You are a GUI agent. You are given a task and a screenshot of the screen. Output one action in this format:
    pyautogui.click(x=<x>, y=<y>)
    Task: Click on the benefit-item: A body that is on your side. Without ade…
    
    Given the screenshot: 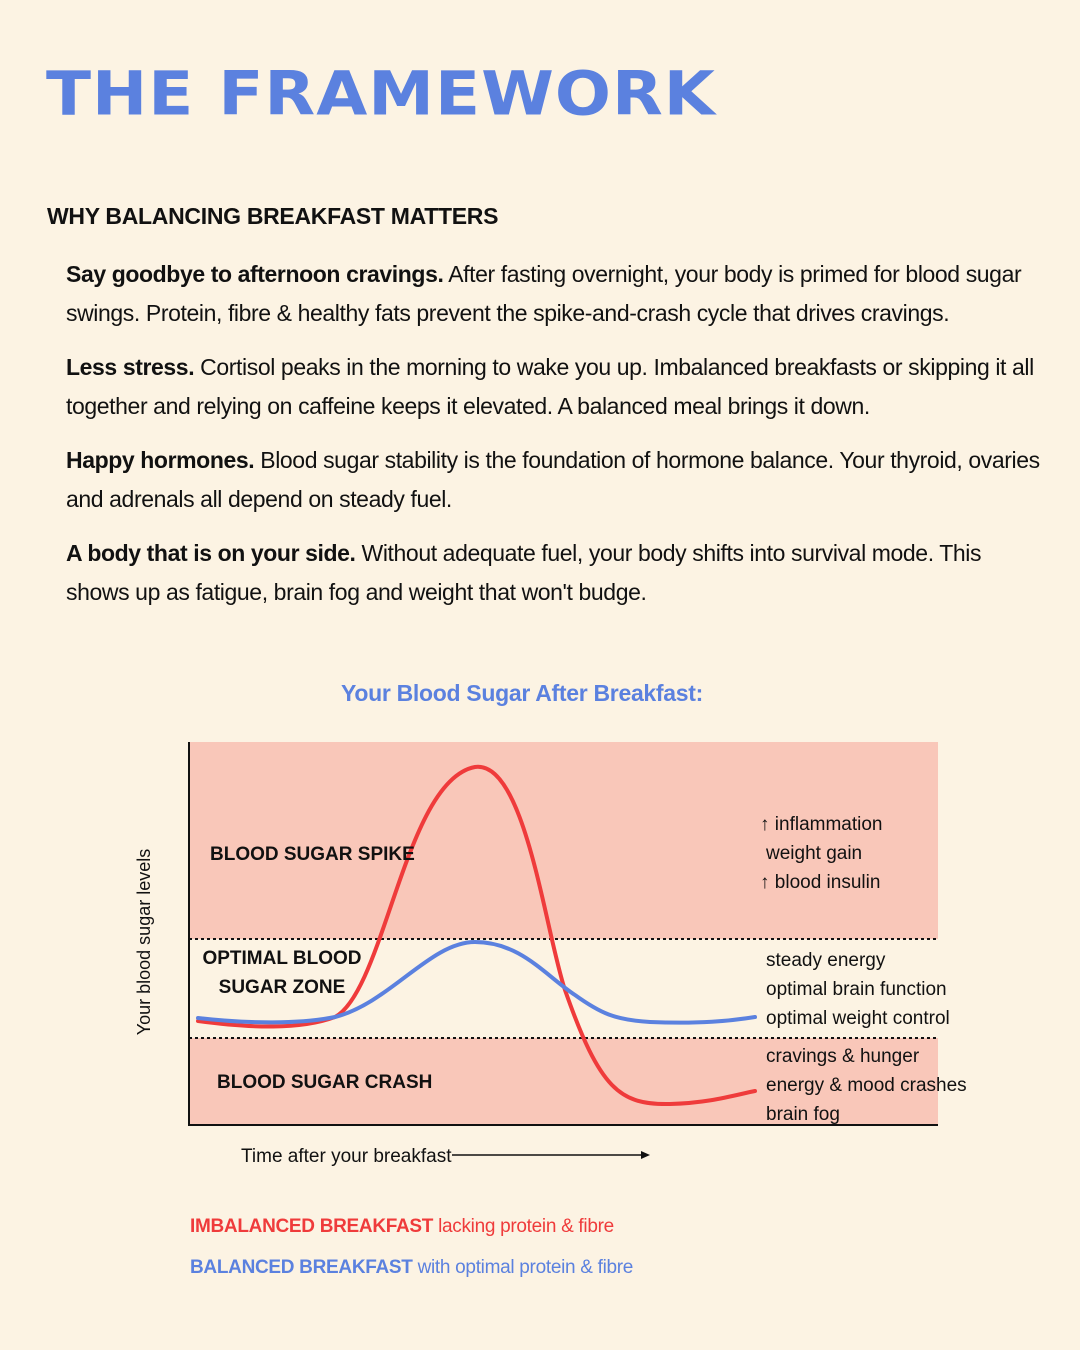 What is the action you would take?
    pyautogui.click(x=556, y=573)
    